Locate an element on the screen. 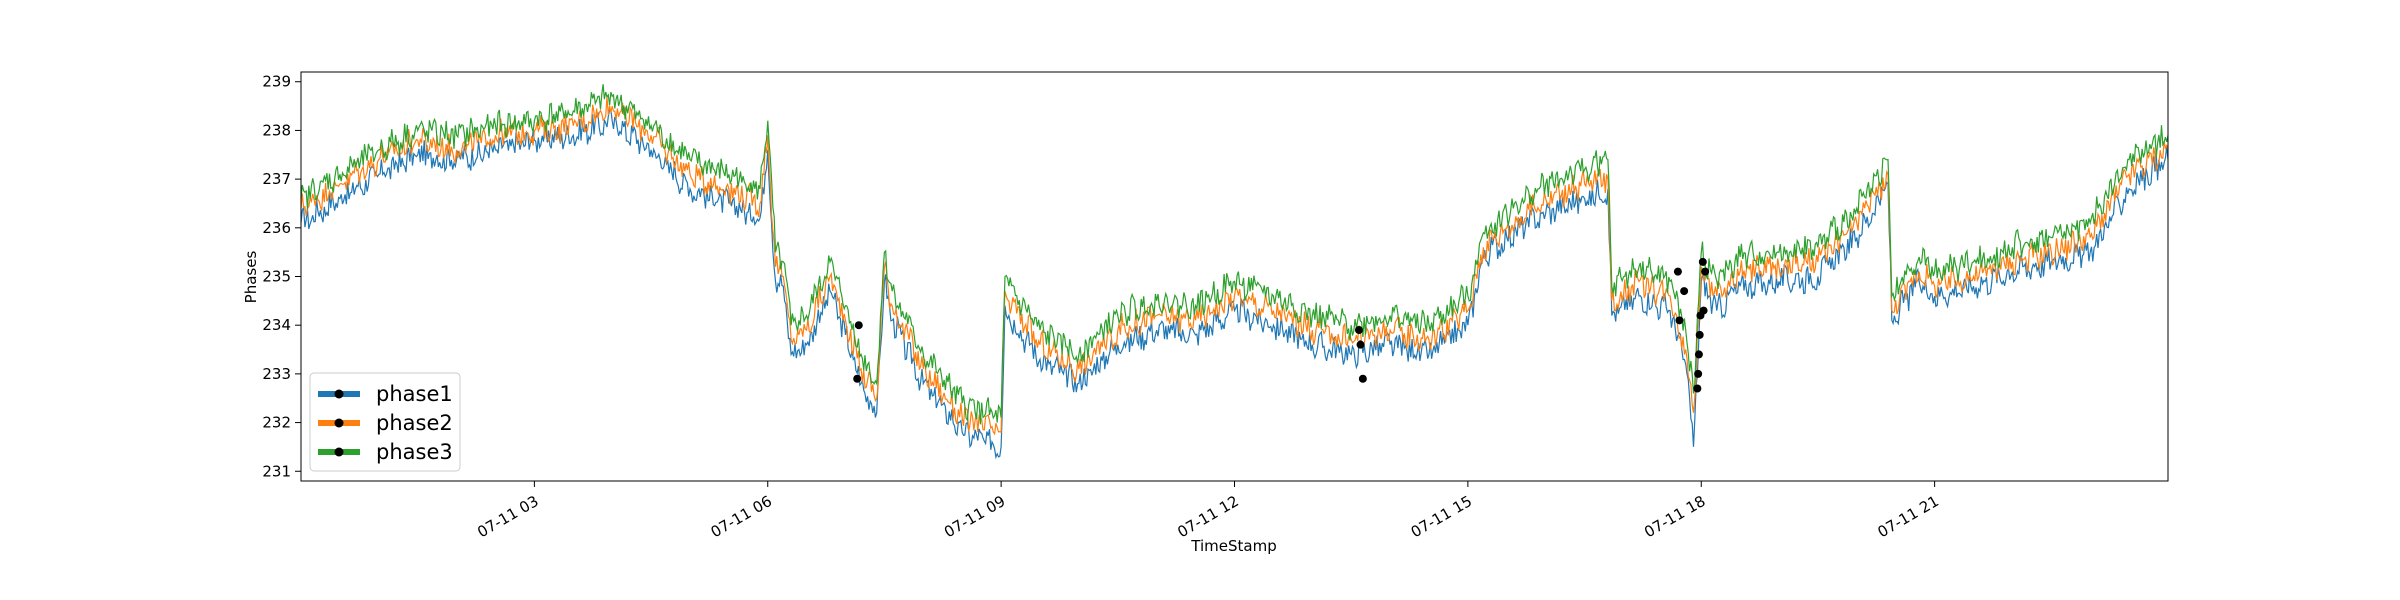 The width and height of the screenshot is (2400, 600). legend-marker-phase1 is located at coordinates (339, 394).